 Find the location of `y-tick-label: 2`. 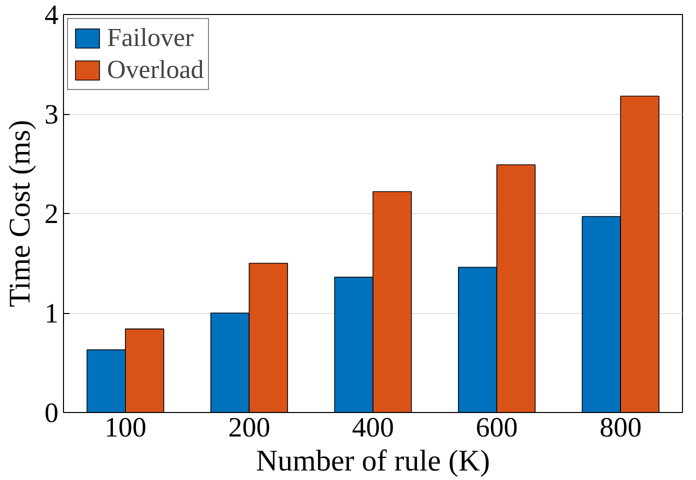

y-tick-label: 2 is located at coordinates (51, 214).